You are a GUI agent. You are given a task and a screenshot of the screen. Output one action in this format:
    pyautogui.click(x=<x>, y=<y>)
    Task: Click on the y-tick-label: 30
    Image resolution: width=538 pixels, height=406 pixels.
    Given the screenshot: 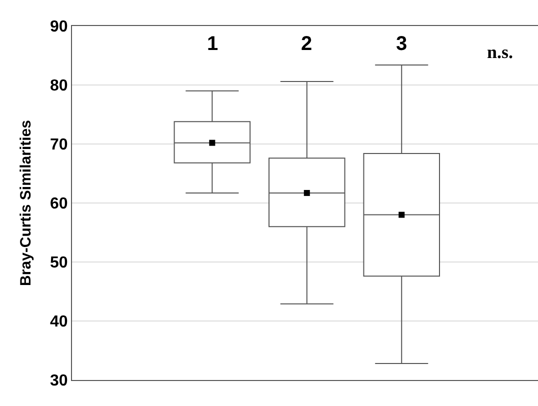 What is the action you would take?
    pyautogui.click(x=59, y=381)
    